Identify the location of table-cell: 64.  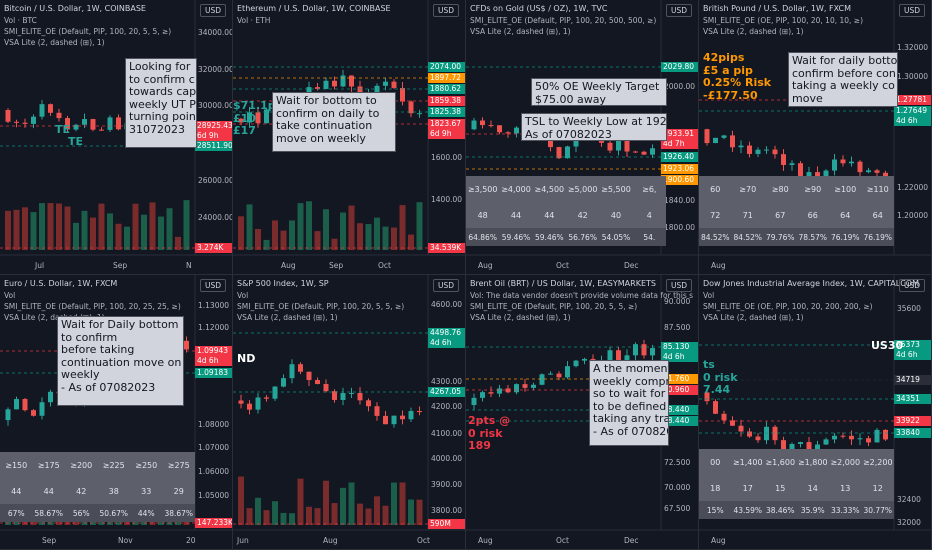
(877, 215).